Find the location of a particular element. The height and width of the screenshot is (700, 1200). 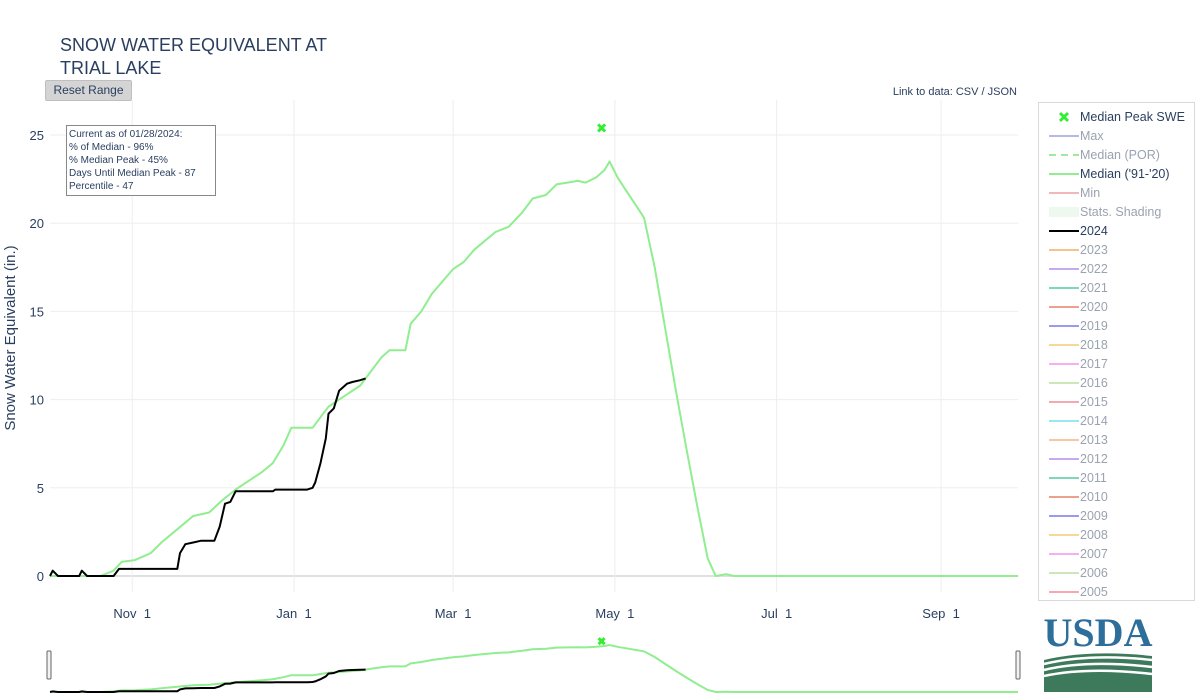

legend-item: 2005 is located at coordinates (1116, 591).